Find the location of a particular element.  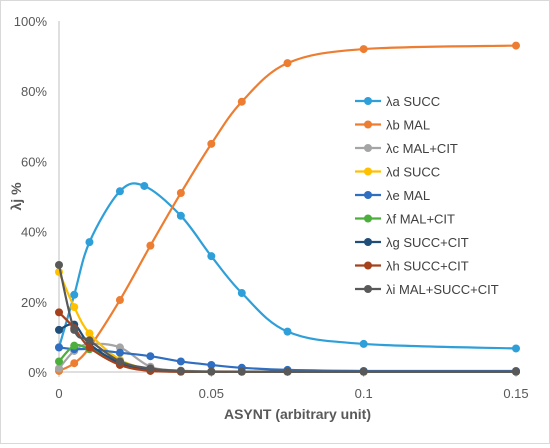

y-tick-label: 60% is located at coordinates (34, 161).